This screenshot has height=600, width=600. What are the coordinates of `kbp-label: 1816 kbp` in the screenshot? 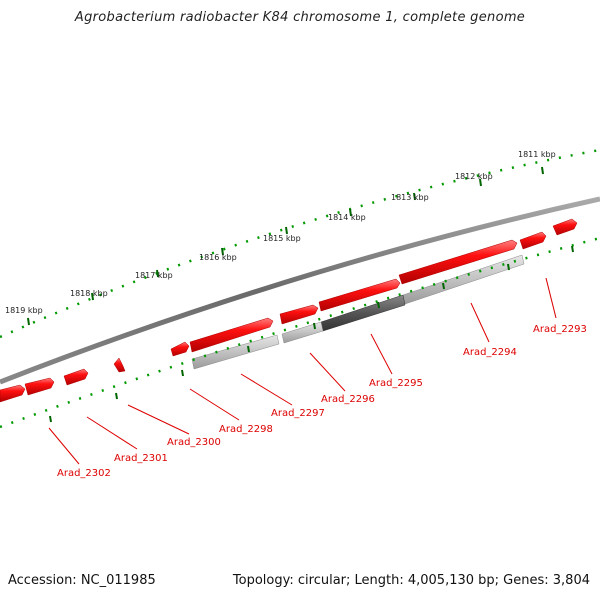 It's located at (218, 257).